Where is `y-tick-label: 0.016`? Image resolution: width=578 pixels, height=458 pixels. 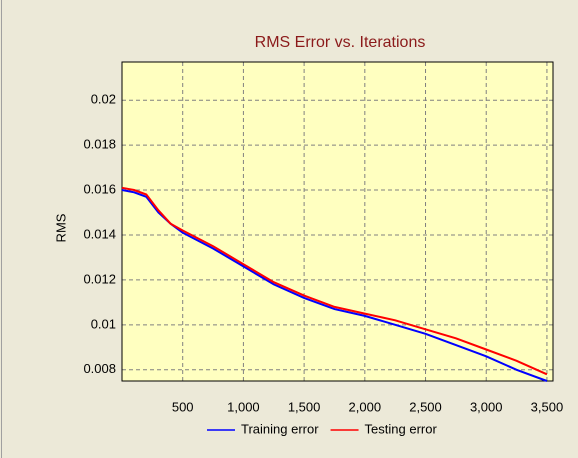 y-tick-label: 0.016 is located at coordinates (99, 188).